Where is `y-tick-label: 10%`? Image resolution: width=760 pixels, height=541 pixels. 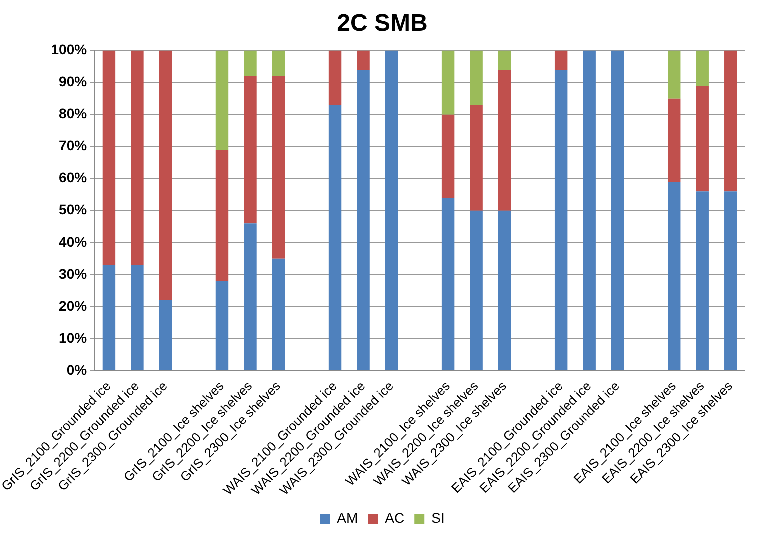
y-tick-label: 10% is located at coordinates (73, 338).